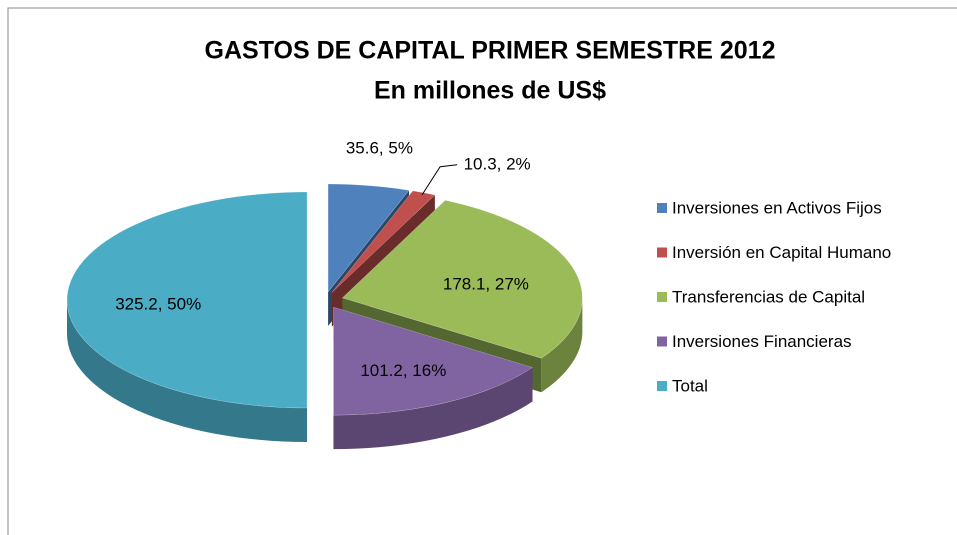 This screenshot has height=535, width=957. What do you see at coordinates (490, 51) in the screenshot?
I see `chart-title: GASTOS DE CAPITAL PRIMER SEMESTRE 2012` at bounding box center [490, 51].